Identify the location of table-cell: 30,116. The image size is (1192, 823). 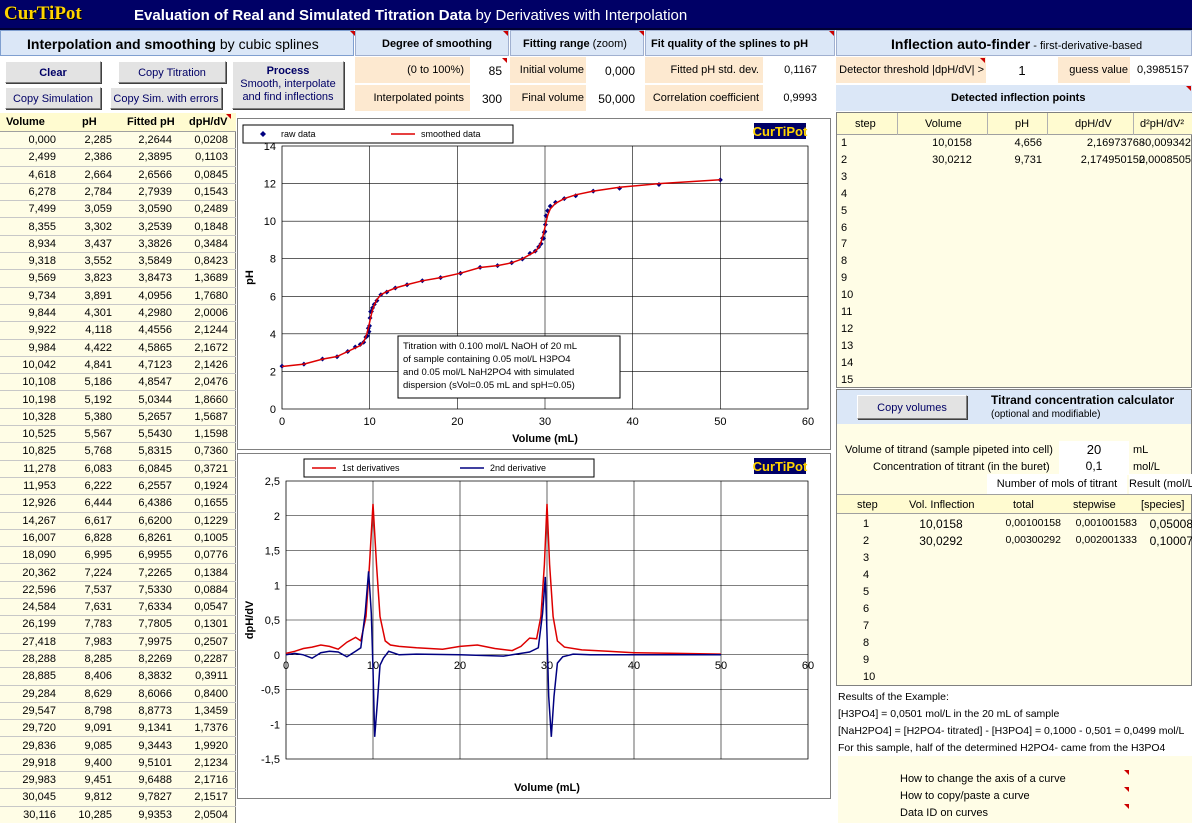
(39, 814).